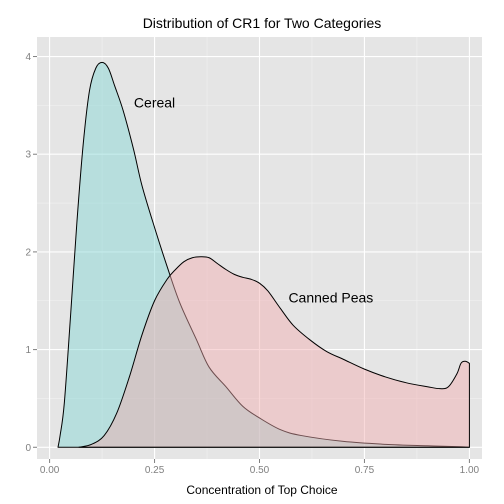  Describe the element at coordinates (365, 470) in the screenshot. I see `x-tick-label: 0.75` at that location.